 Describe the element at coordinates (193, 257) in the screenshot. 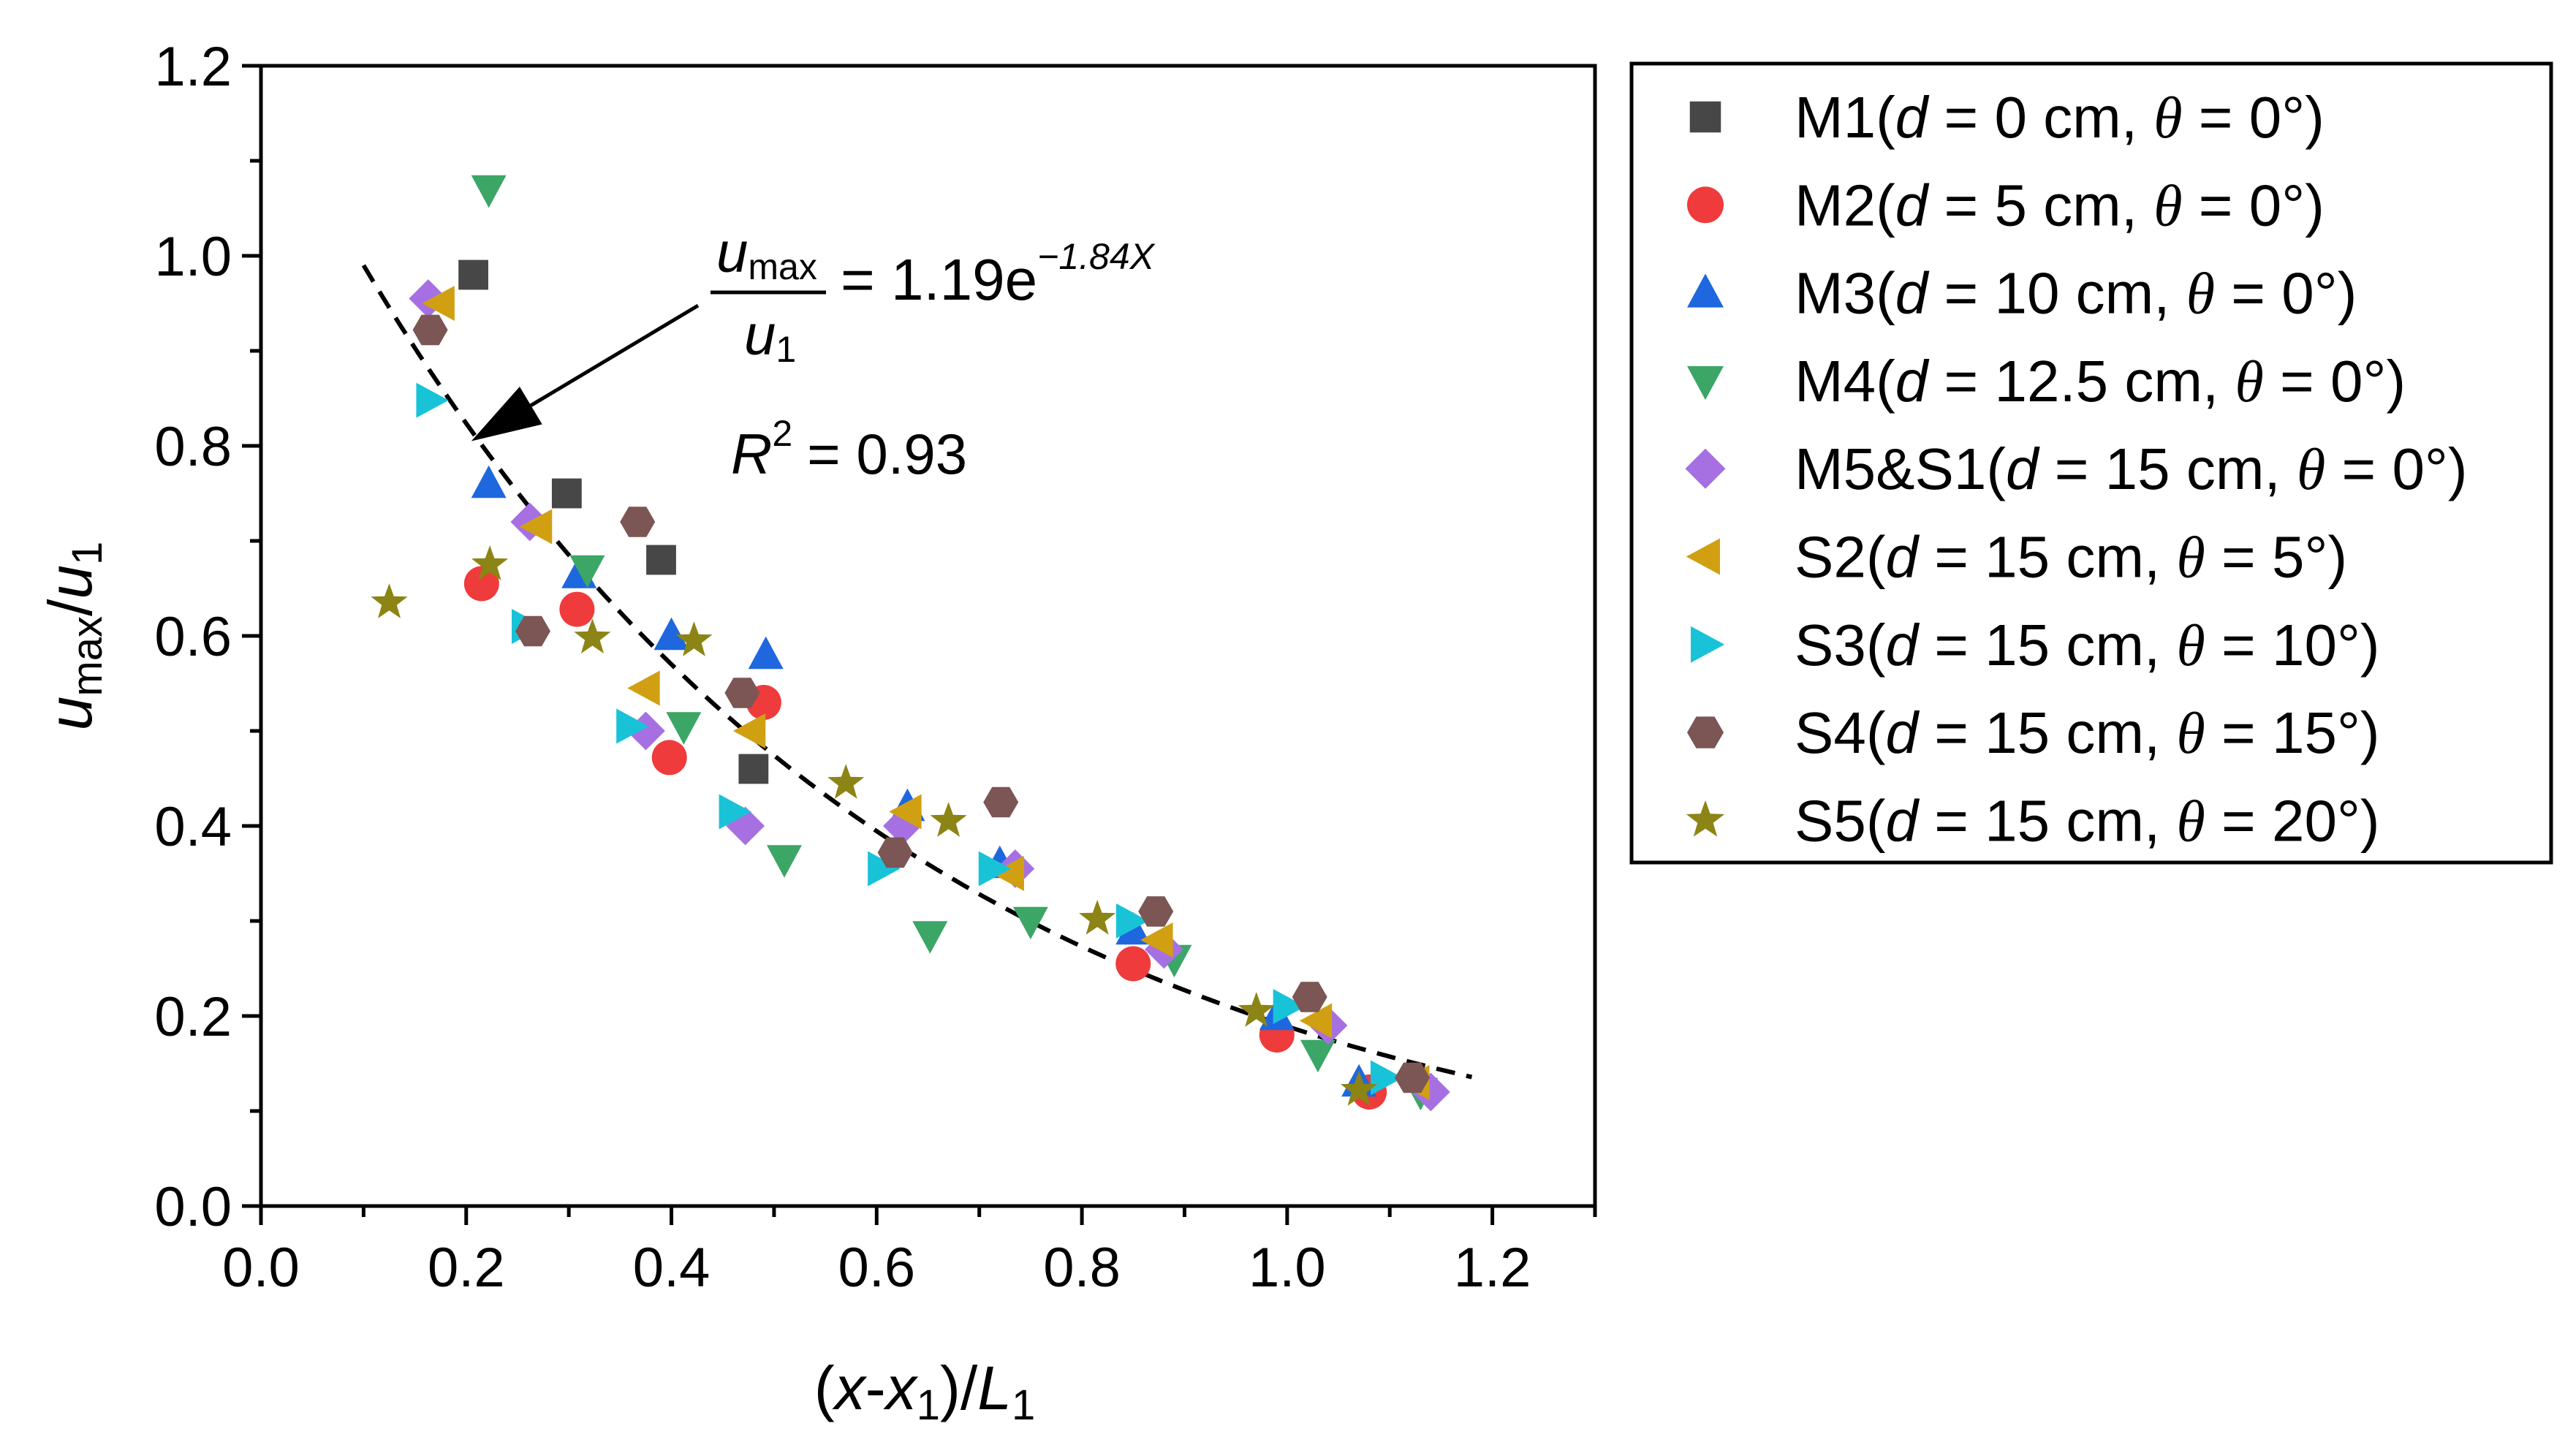

I see `y-tick-label: 1.0` at that location.